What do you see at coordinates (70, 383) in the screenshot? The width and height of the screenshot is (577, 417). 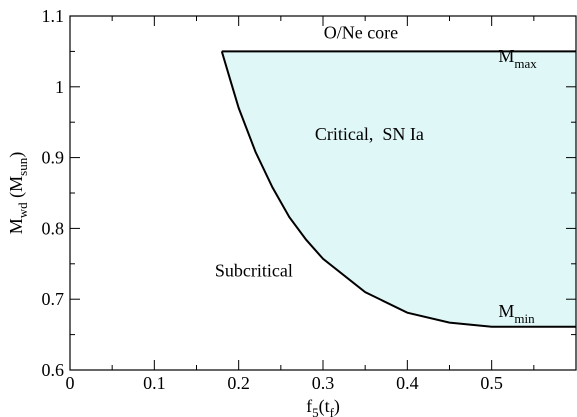 I see `x-tick-label: 0` at bounding box center [70, 383].